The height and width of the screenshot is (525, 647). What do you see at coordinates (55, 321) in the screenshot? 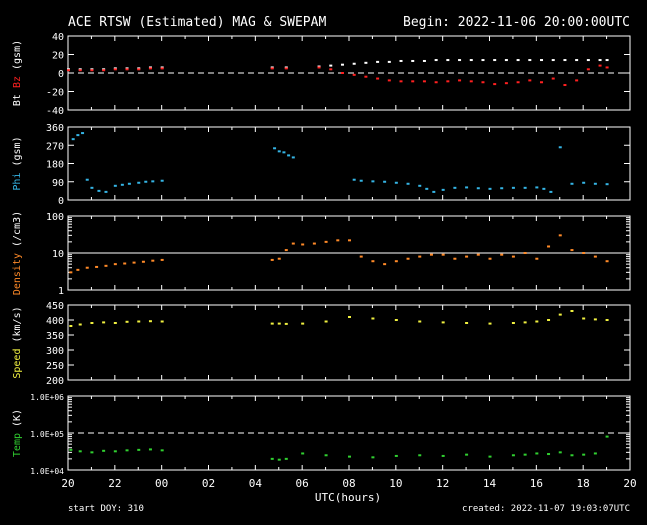
I see `y-tick-label: 400` at bounding box center [55, 321].